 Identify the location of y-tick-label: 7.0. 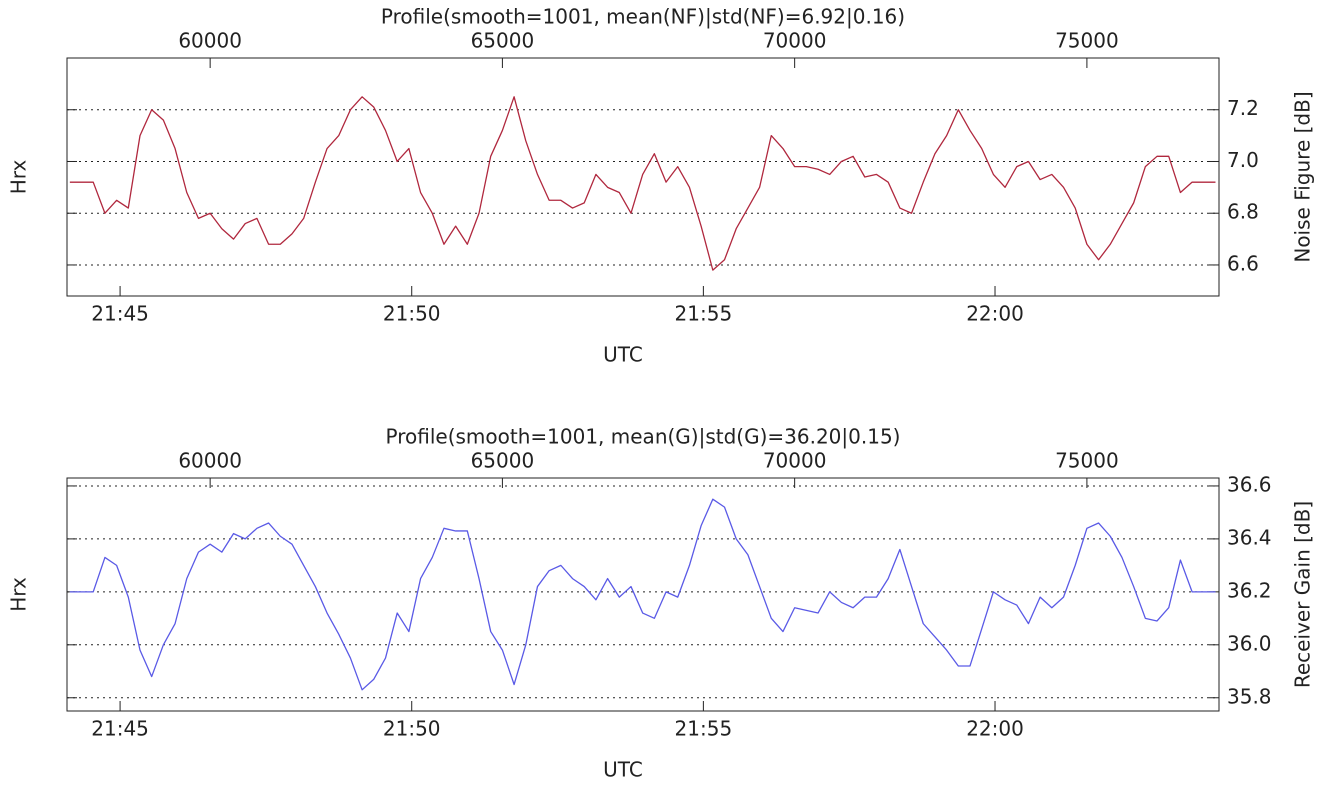
(1243, 160).